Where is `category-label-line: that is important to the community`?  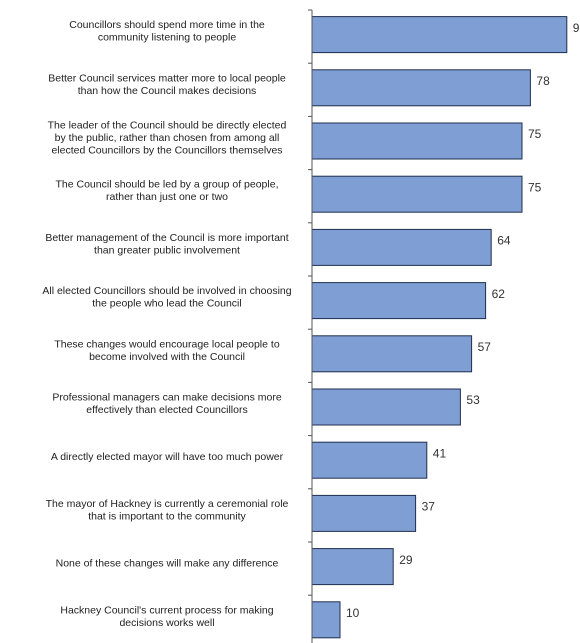
category-label-line: that is important to the community is located at coordinates (167, 516).